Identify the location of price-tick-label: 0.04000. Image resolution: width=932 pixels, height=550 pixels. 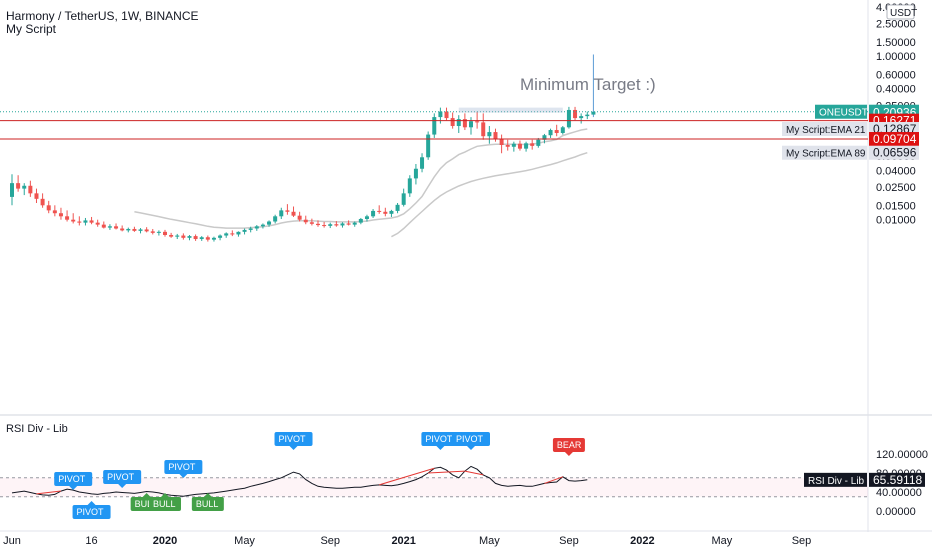
(896, 171).